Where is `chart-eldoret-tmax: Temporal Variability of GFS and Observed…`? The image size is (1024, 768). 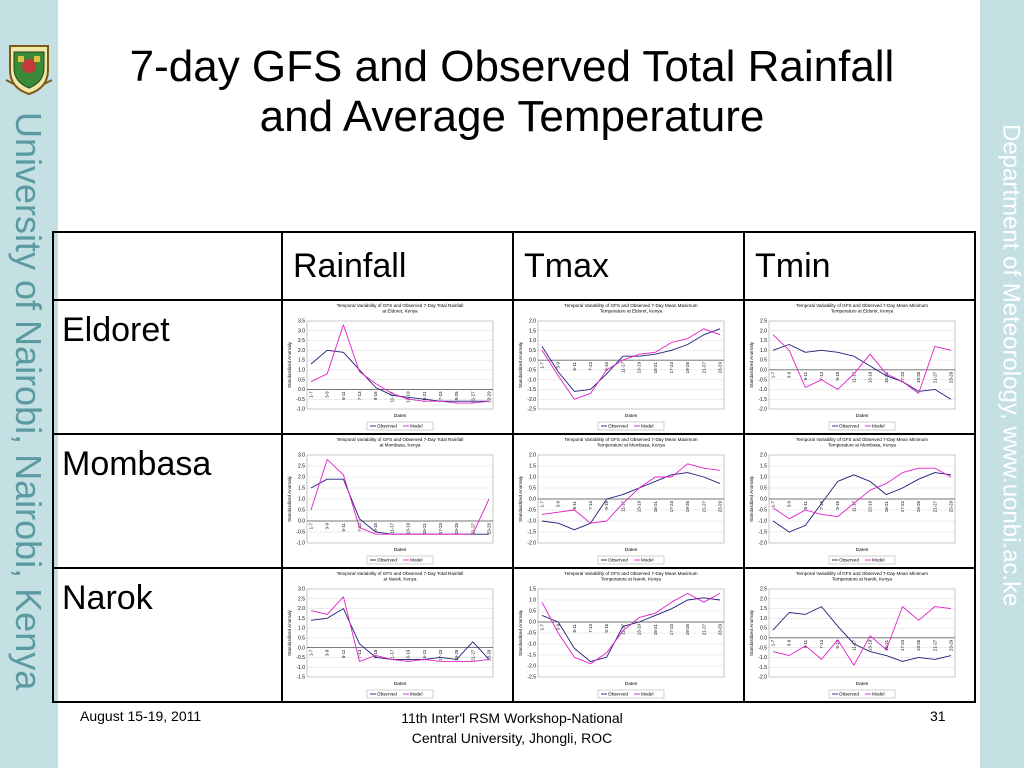 chart-eldoret-tmax: Temporal Variability of GFS and Observed… is located at coordinates (621, 367).